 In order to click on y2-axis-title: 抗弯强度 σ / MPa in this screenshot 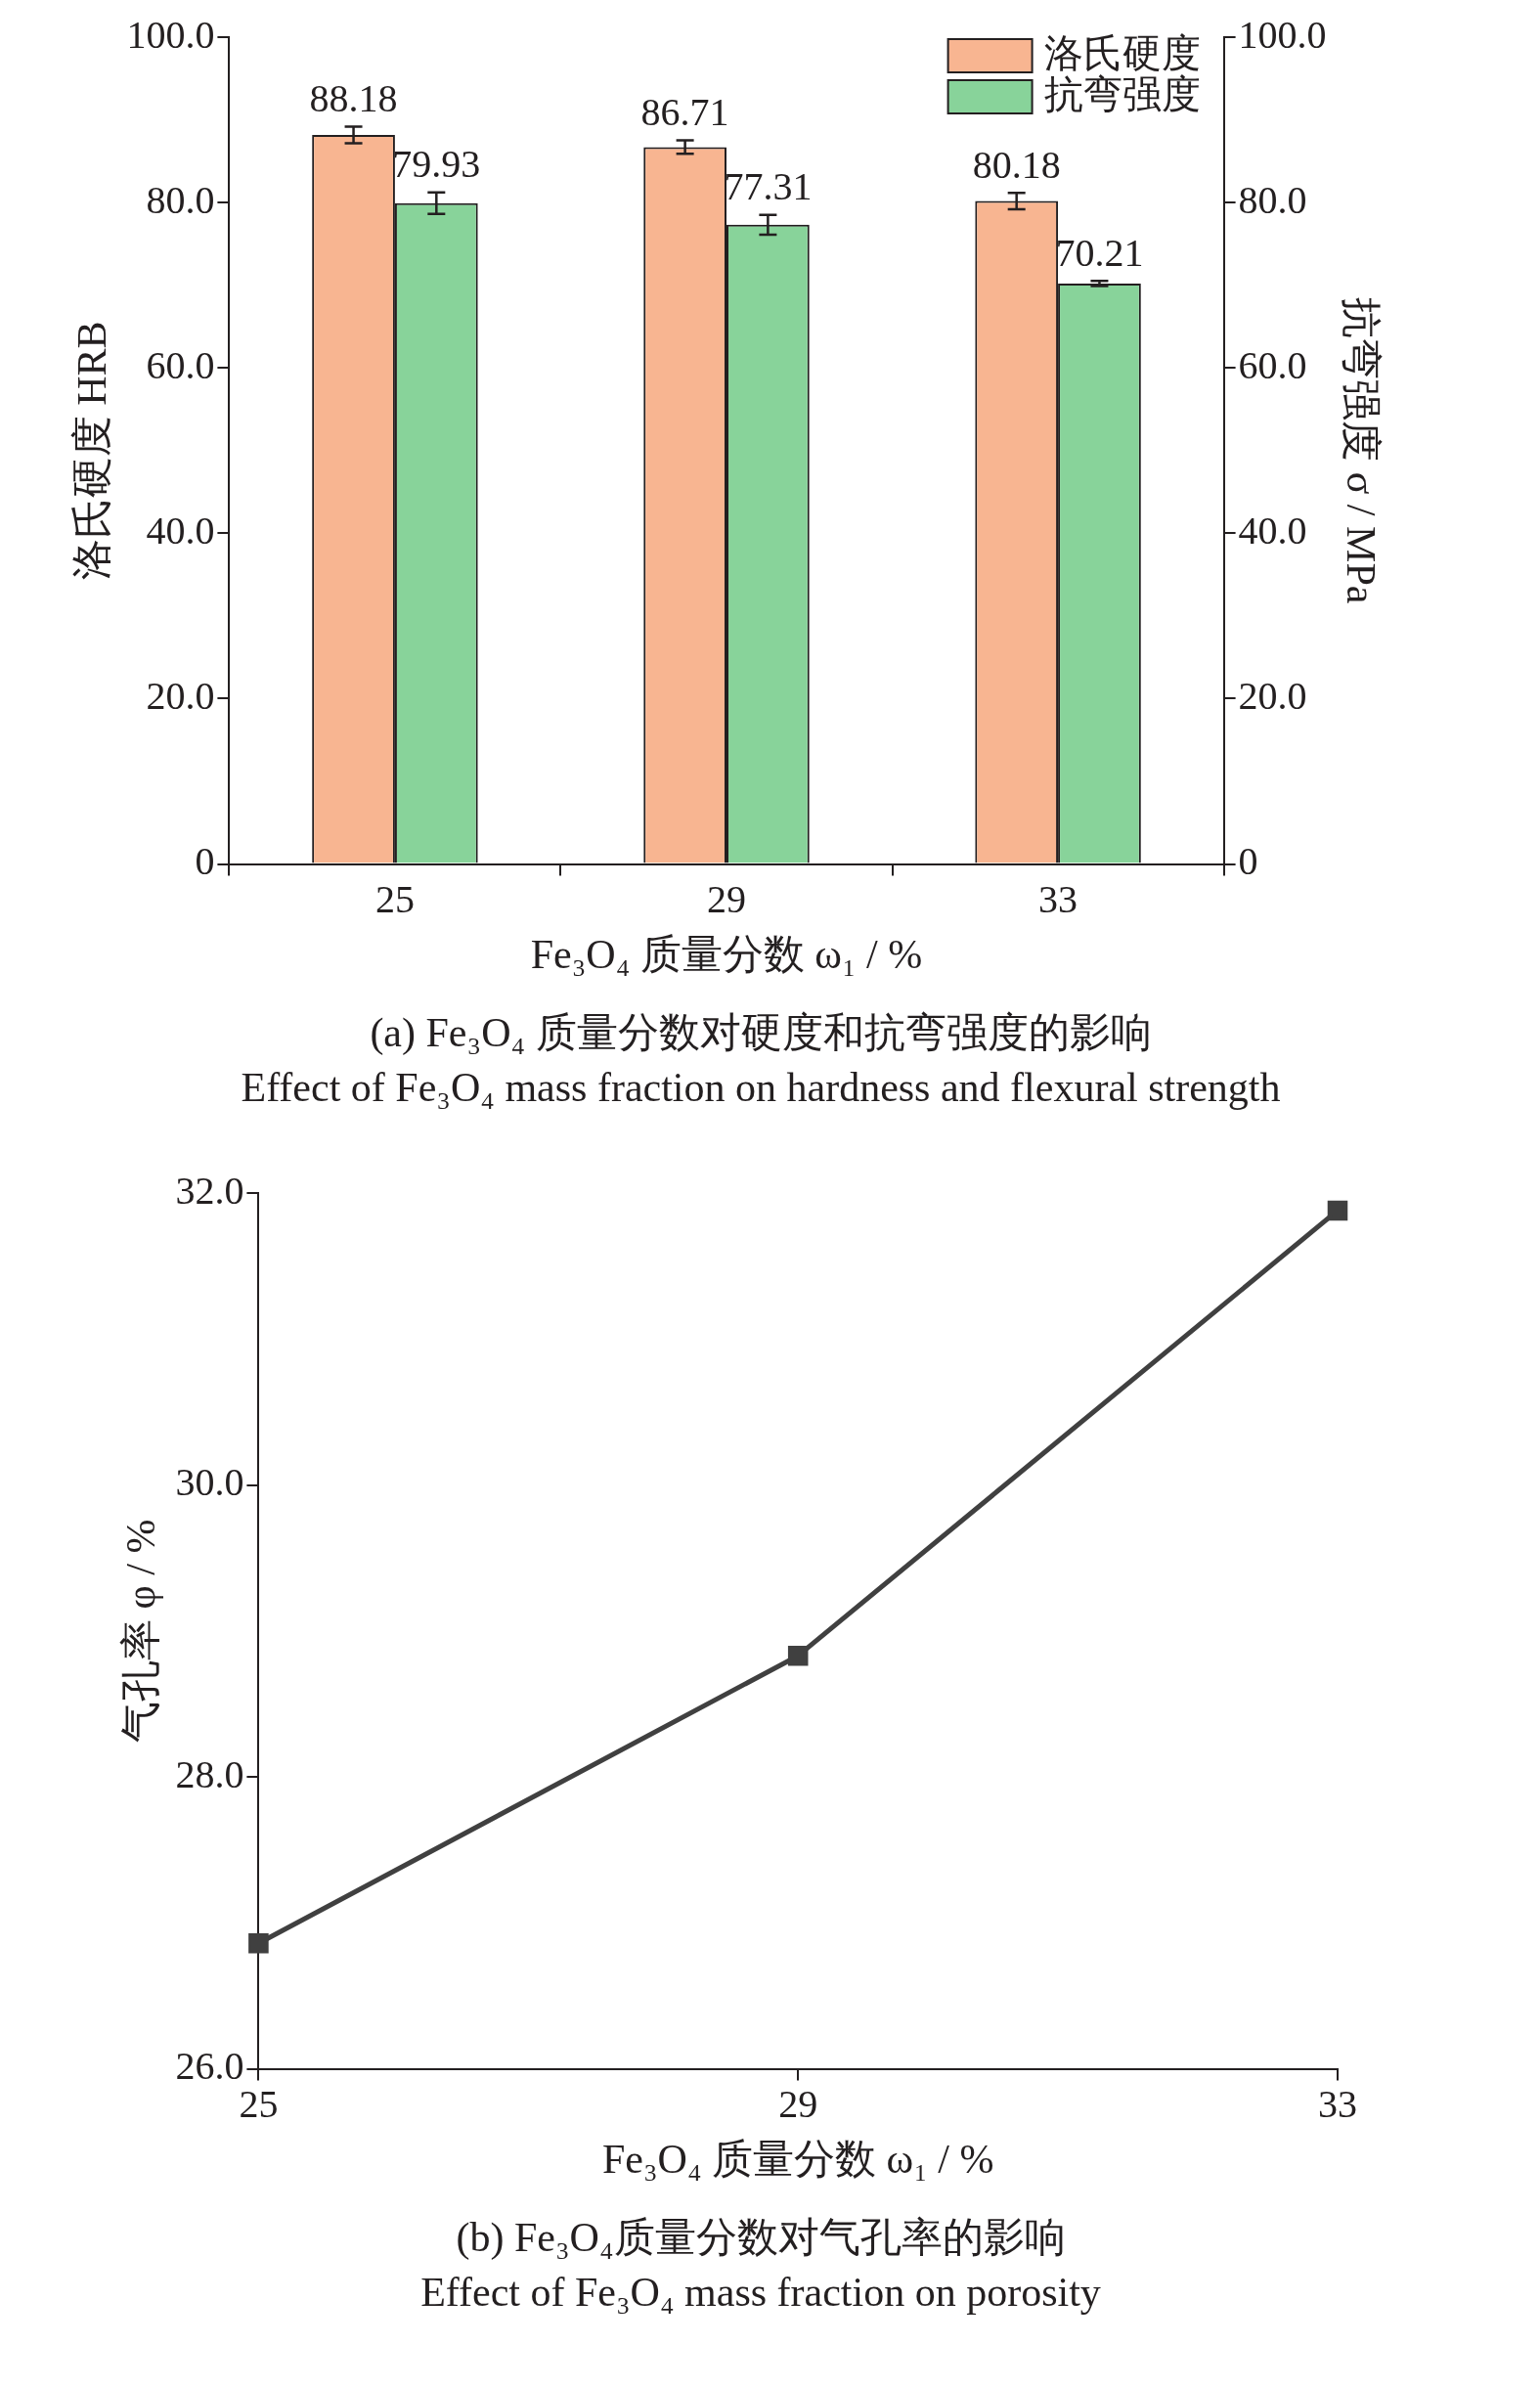, I will do `click(1361, 450)`.